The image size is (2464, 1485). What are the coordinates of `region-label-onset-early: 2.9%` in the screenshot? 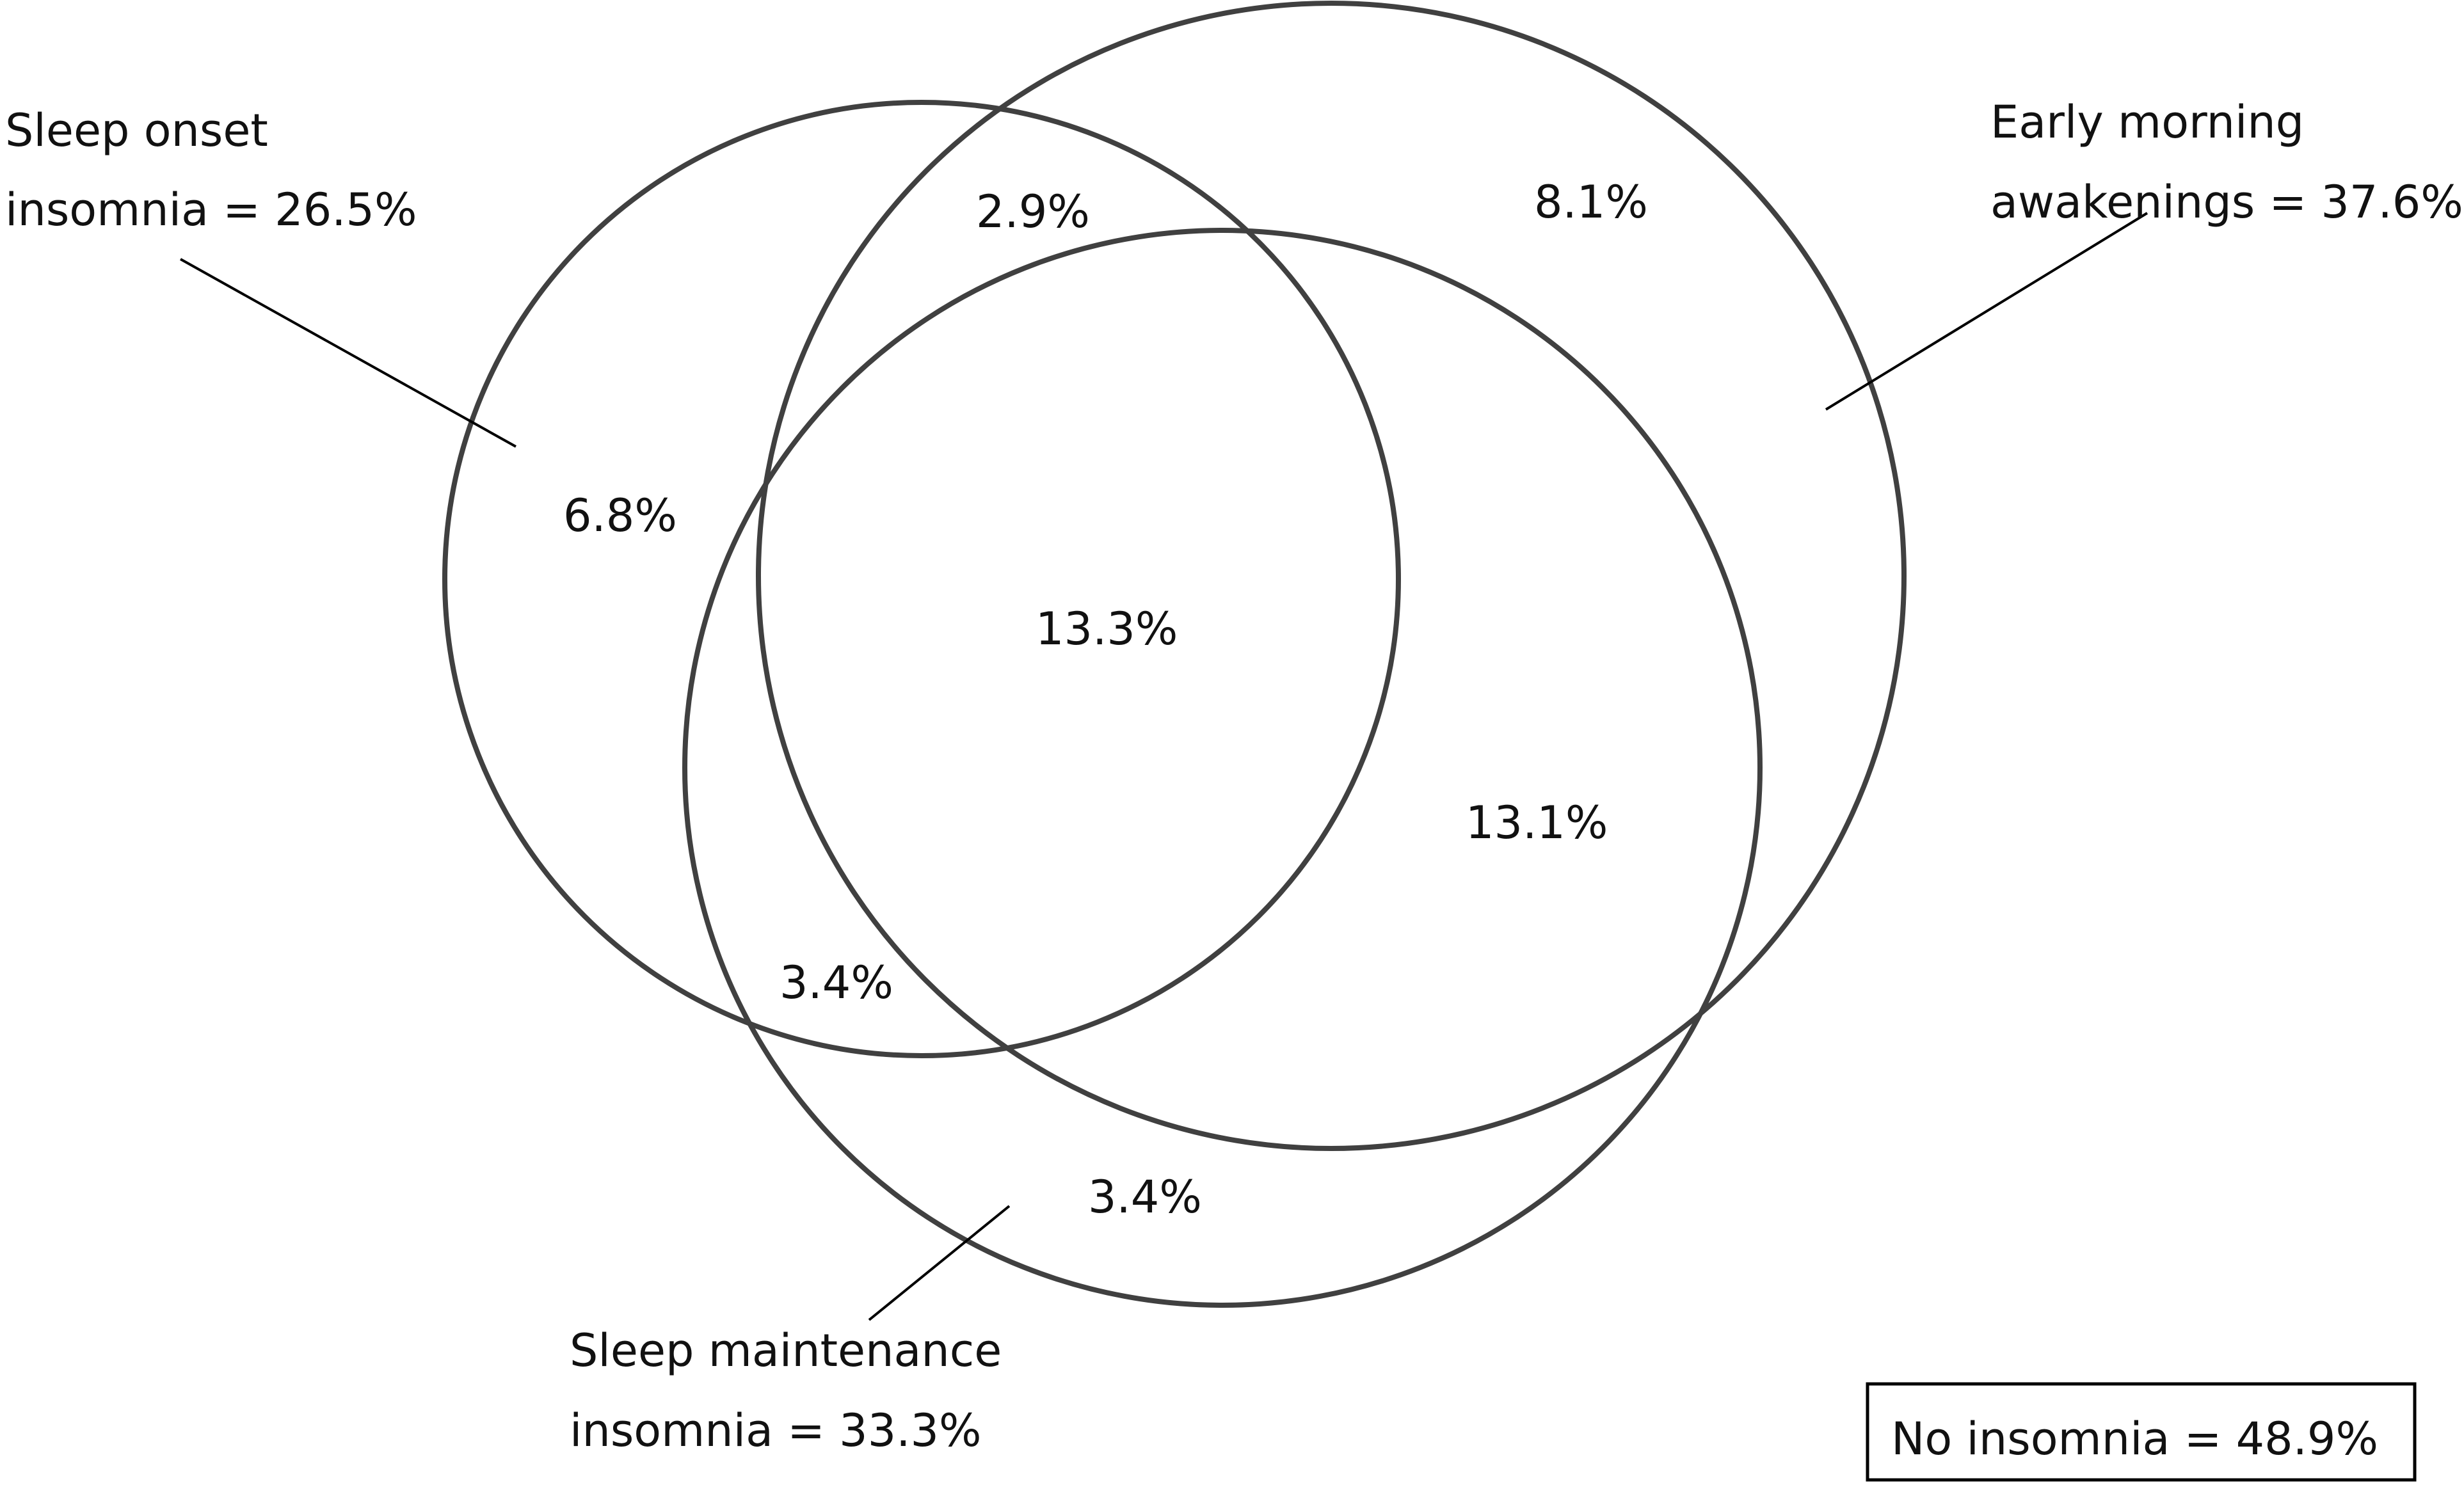 It's located at (1033, 212).